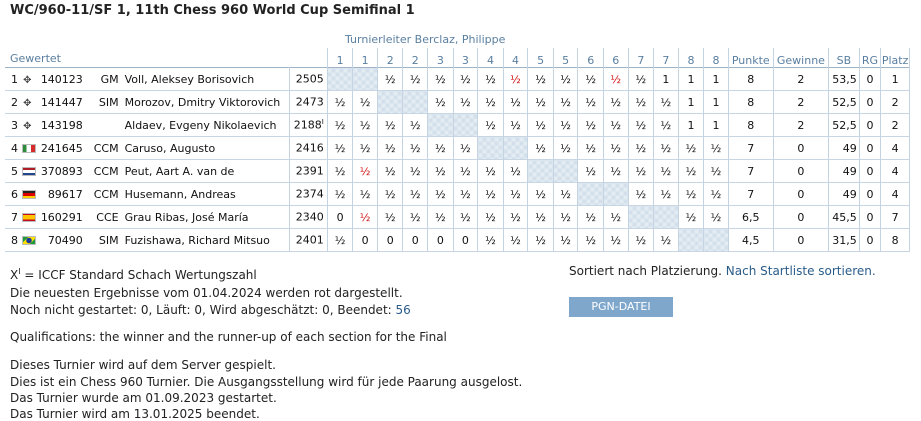 This screenshot has height=421, width=921. What do you see at coordinates (65, 240) in the screenshot?
I see `player-id: 70490` at bounding box center [65, 240].